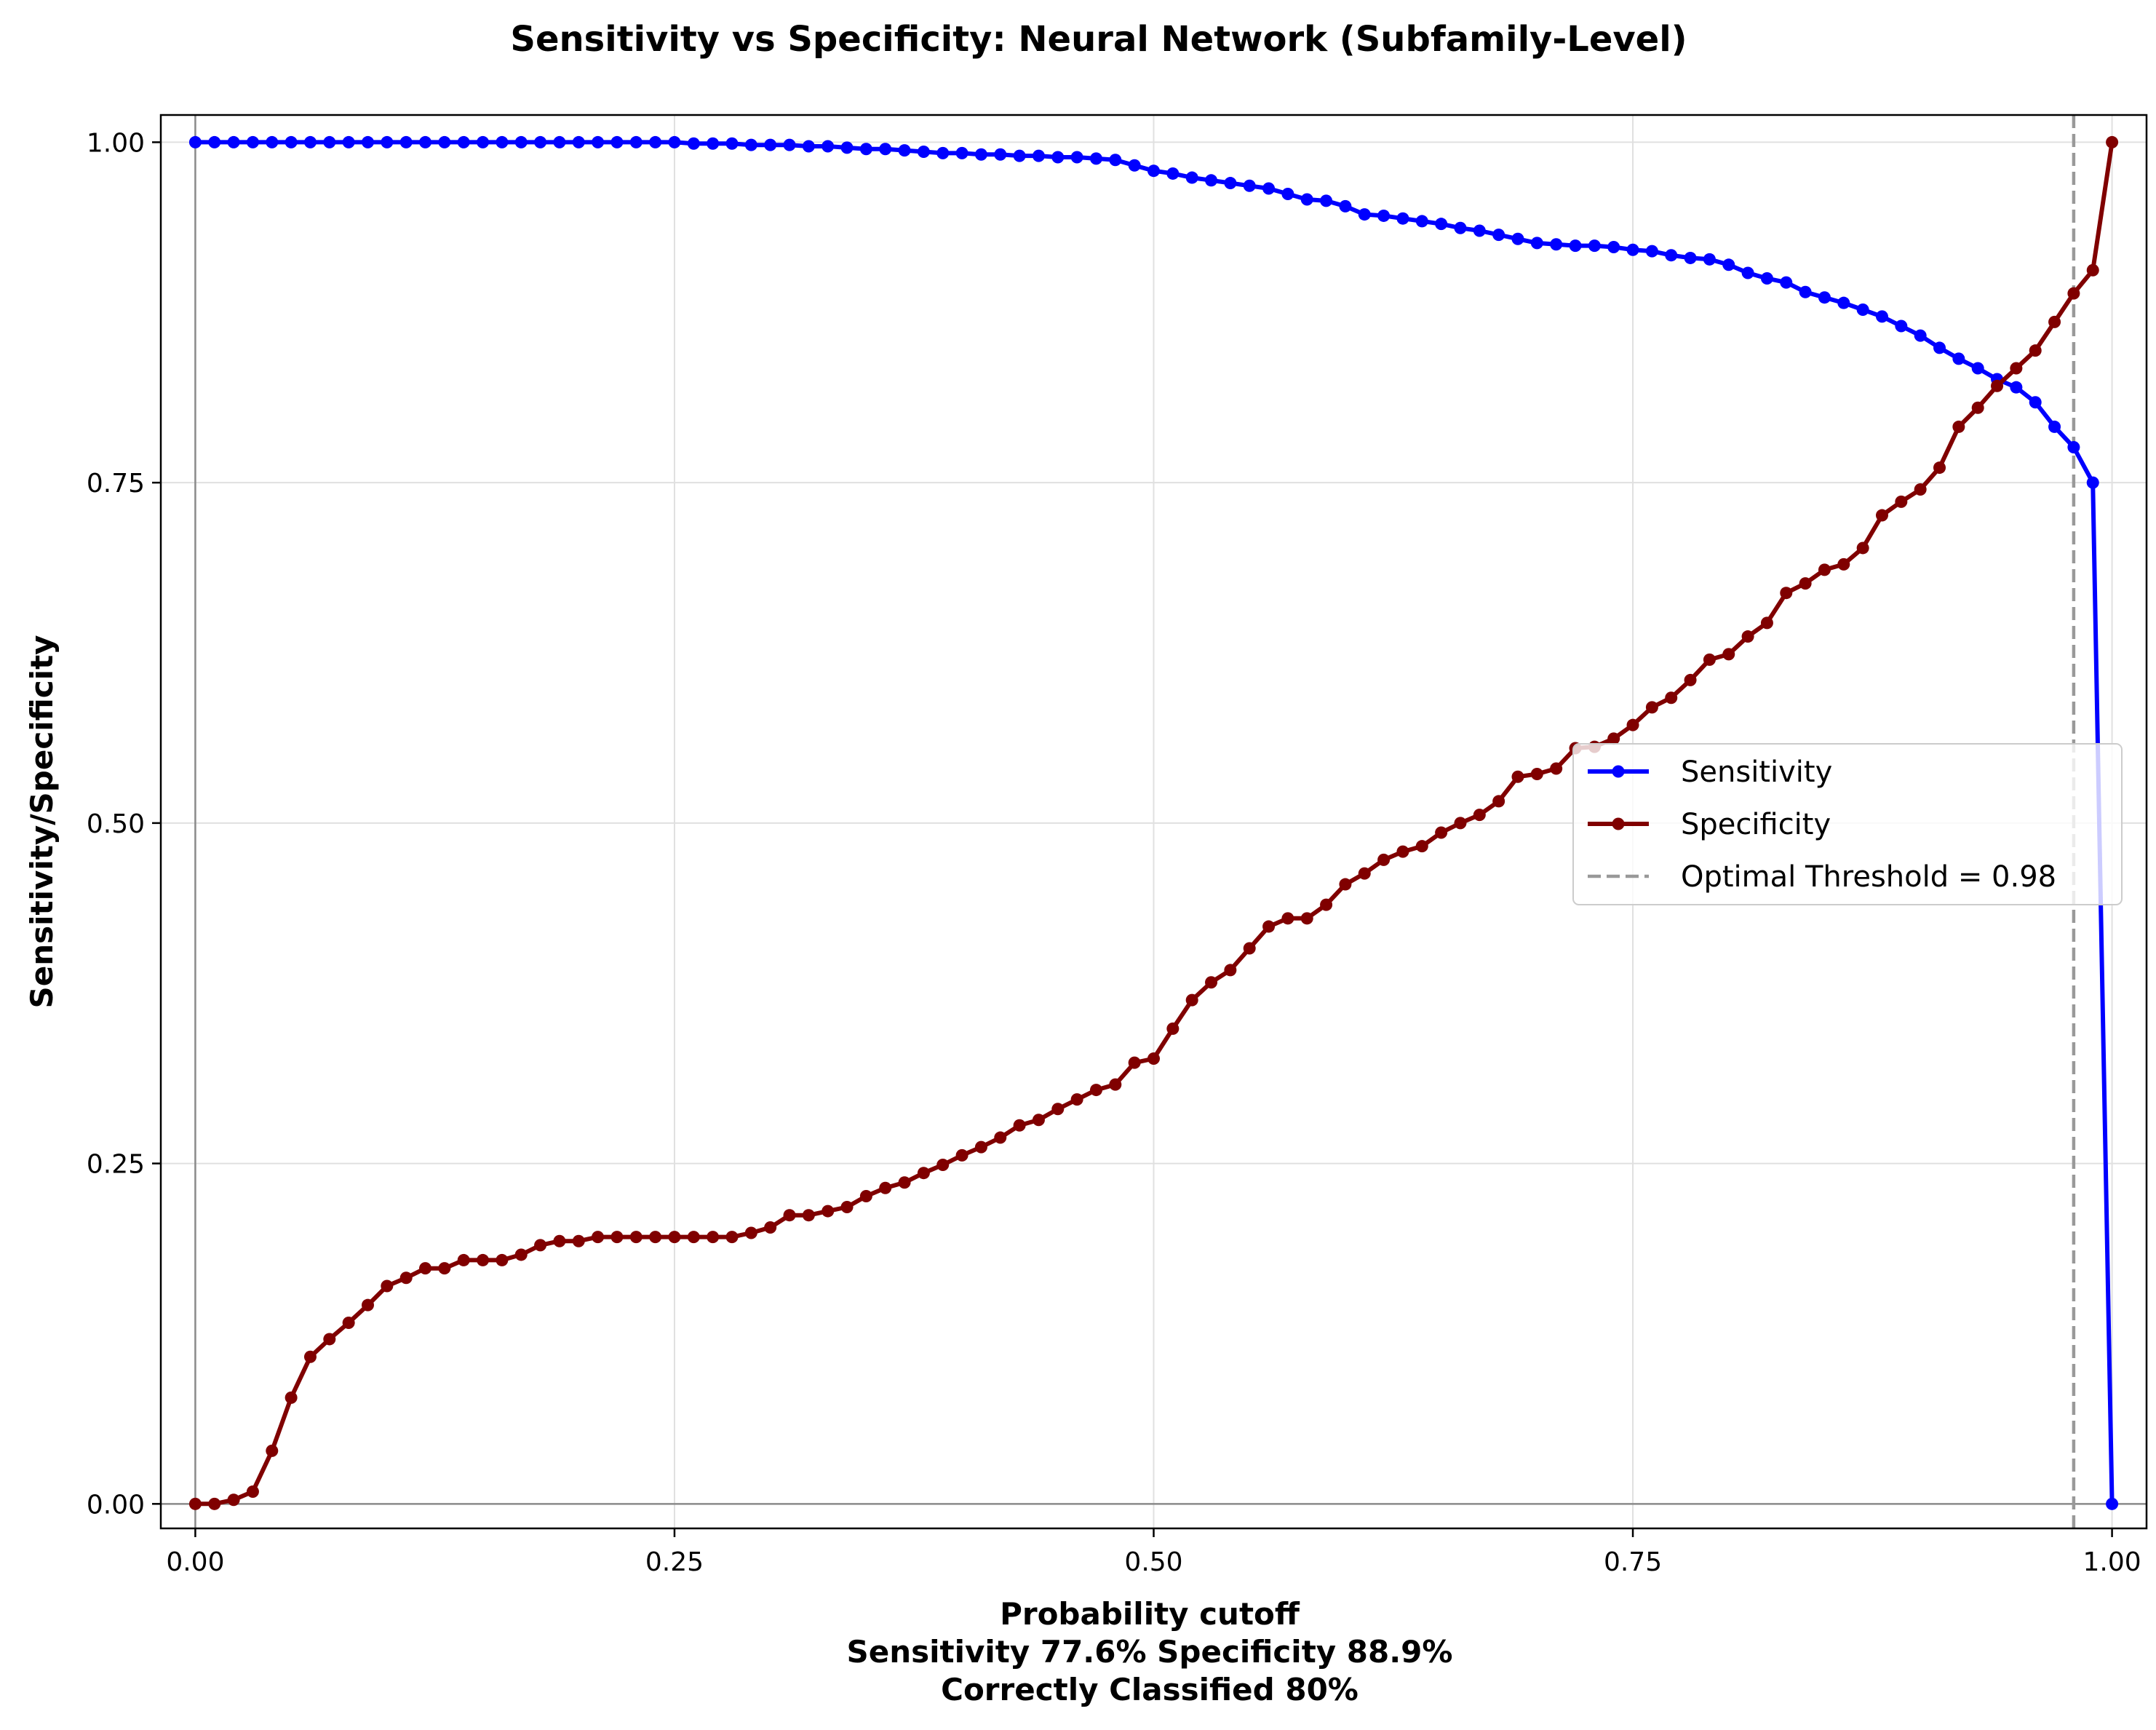 Image resolution: width=2156 pixels, height=1730 pixels. Describe the element at coordinates (1153, 1562) in the screenshot. I see `x-tick-label: 0.50` at that location.